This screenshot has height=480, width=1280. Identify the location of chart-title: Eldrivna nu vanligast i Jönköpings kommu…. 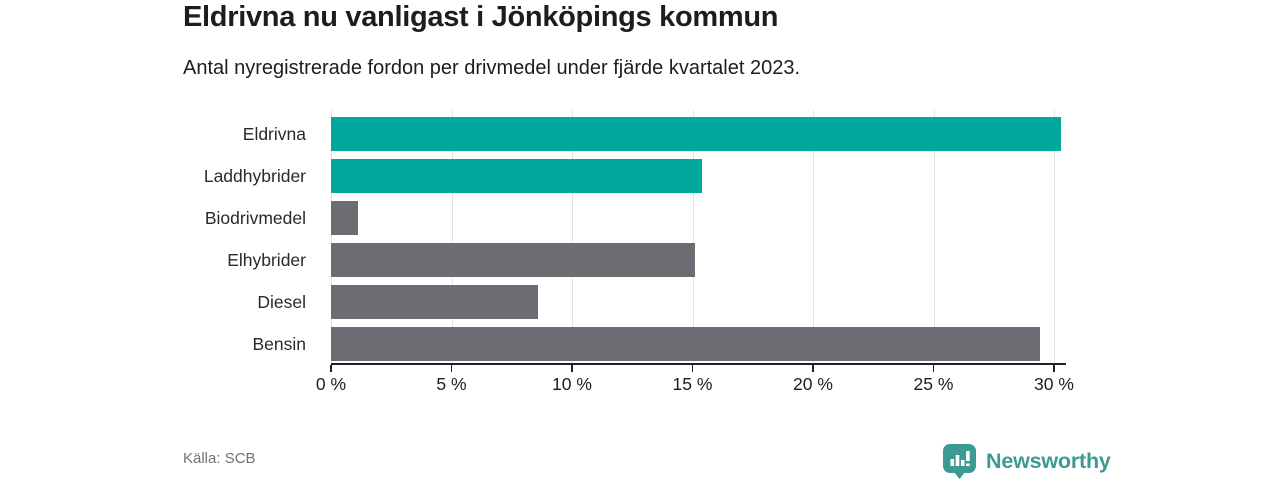
(481, 17).